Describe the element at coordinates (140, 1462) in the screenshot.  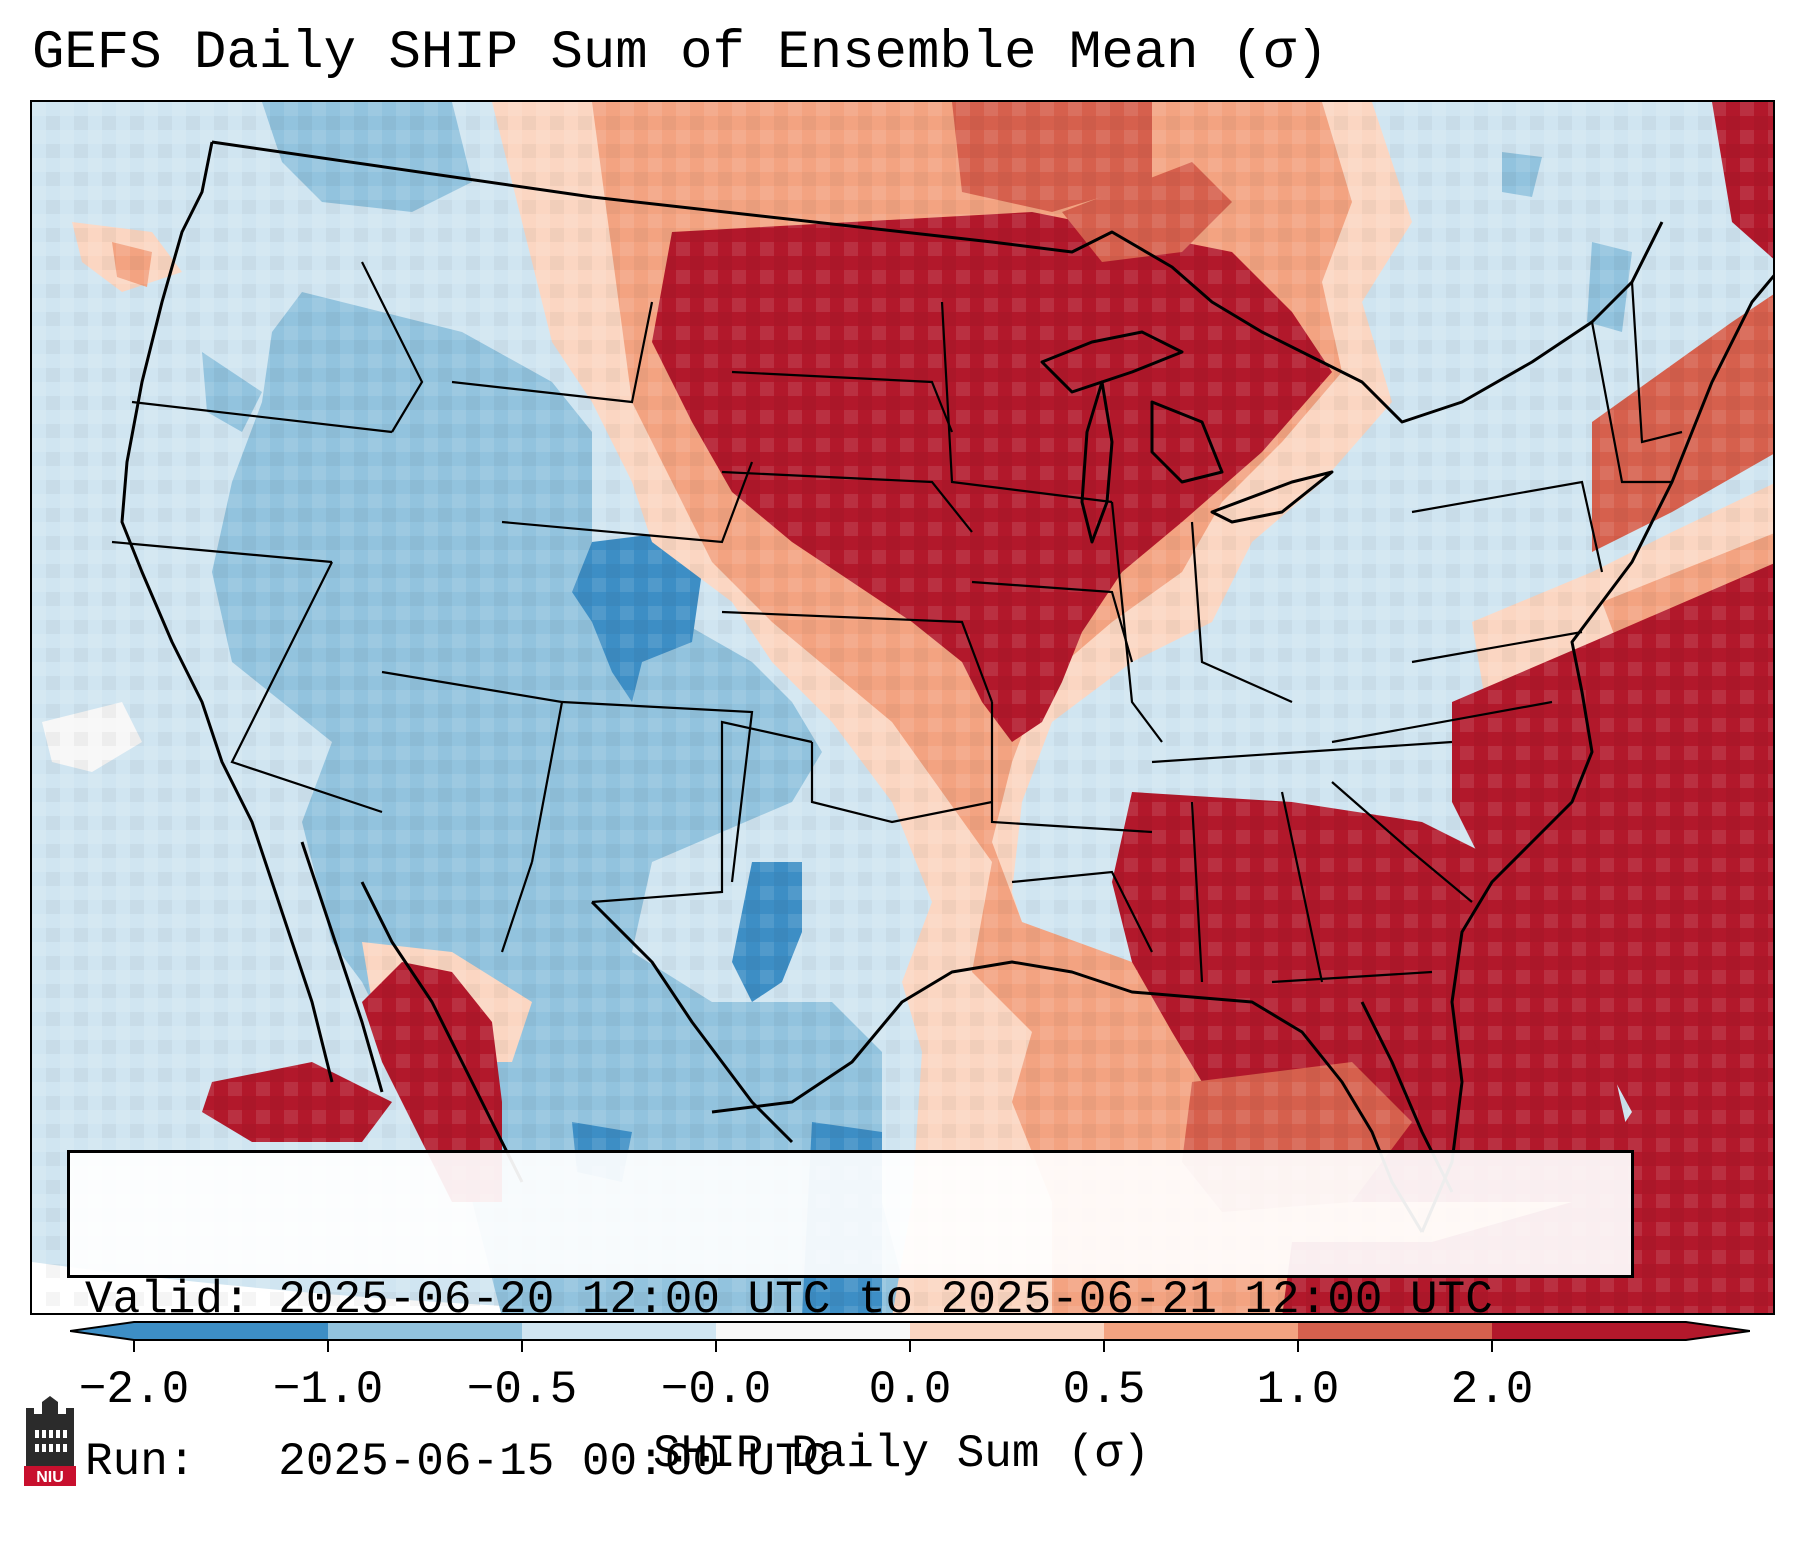
I see `run-label: Run:` at that location.